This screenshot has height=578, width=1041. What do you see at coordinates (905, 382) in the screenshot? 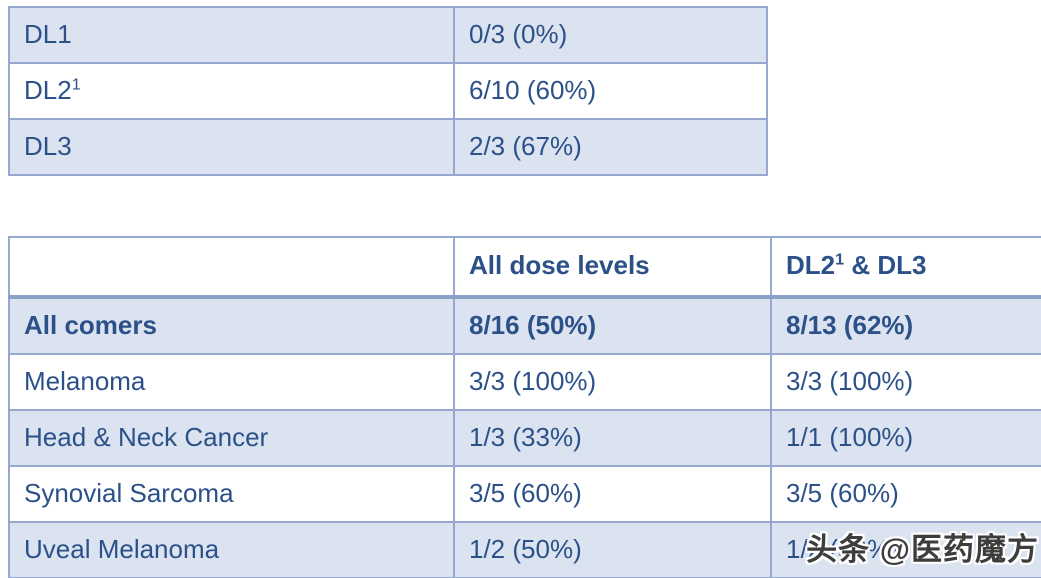
I see `dl23-value: 3/3 (100%)` at bounding box center [905, 382].